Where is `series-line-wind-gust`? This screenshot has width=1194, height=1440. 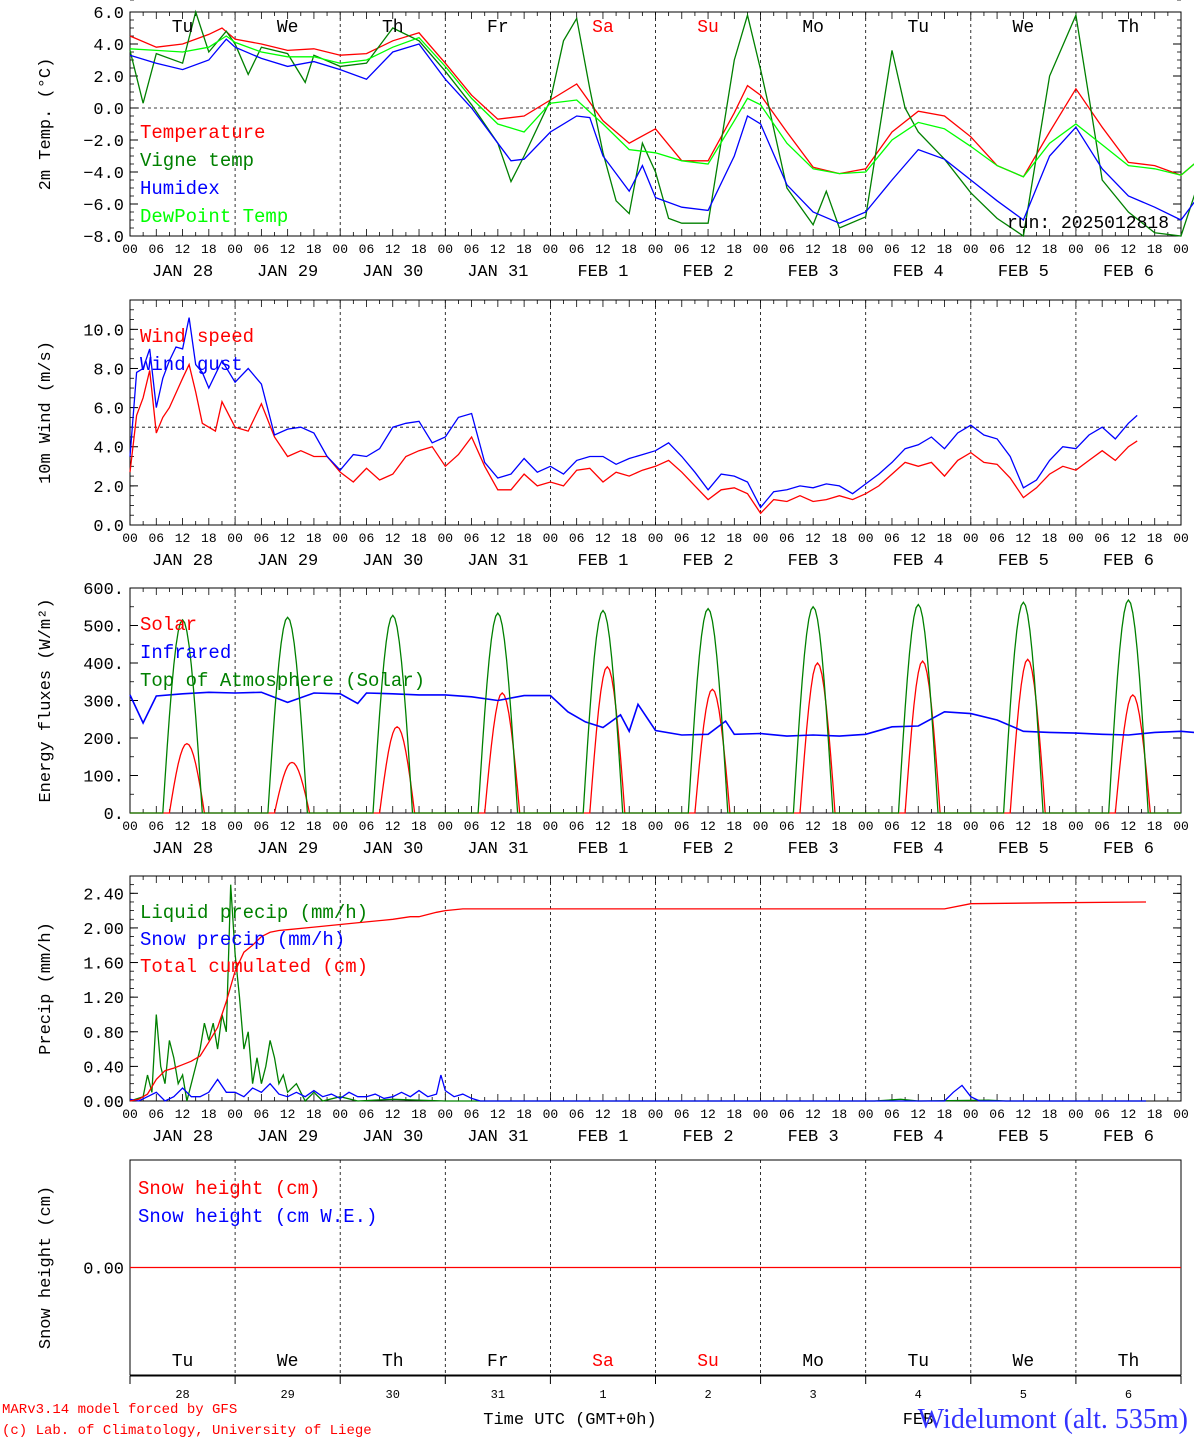 series-line-wind-gust is located at coordinates (633, 413).